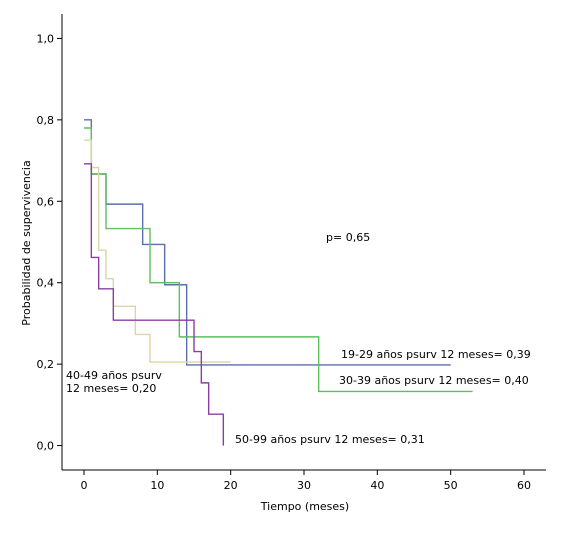  What do you see at coordinates (434, 380) in the screenshot?
I see `annotation-30-39: 30-39 años psurv 12 meses= 0,40` at bounding box center [434, 380].